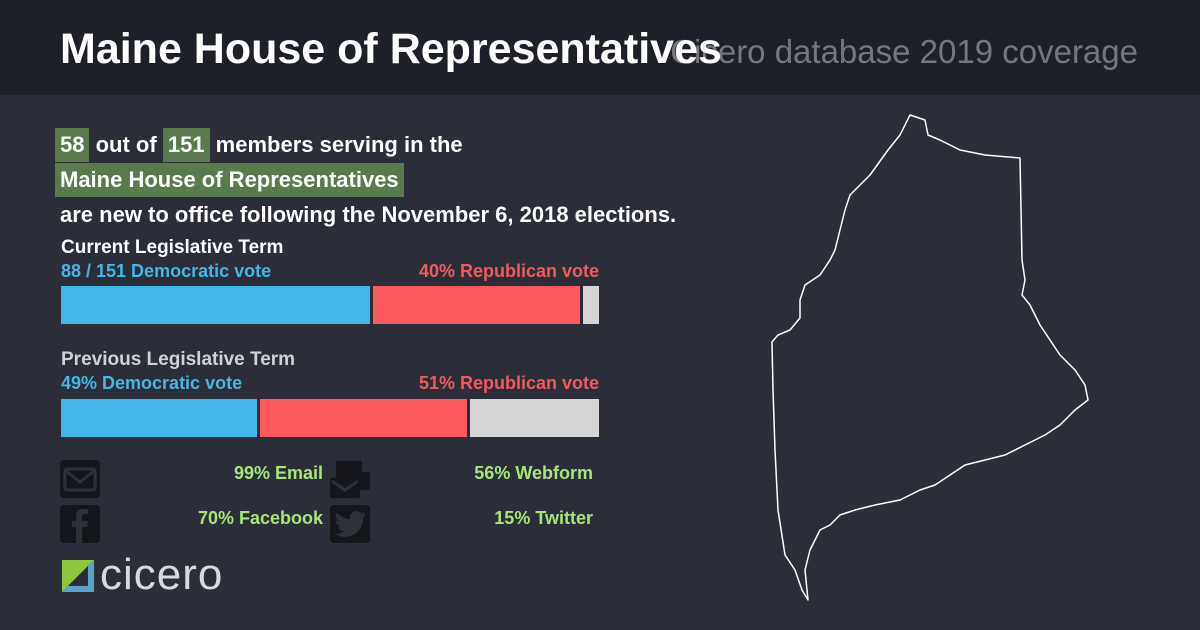 The height and width of the screenshot is (630, 1200). I want to click on page-title: Maine House of Representatives, so click(391, 49).